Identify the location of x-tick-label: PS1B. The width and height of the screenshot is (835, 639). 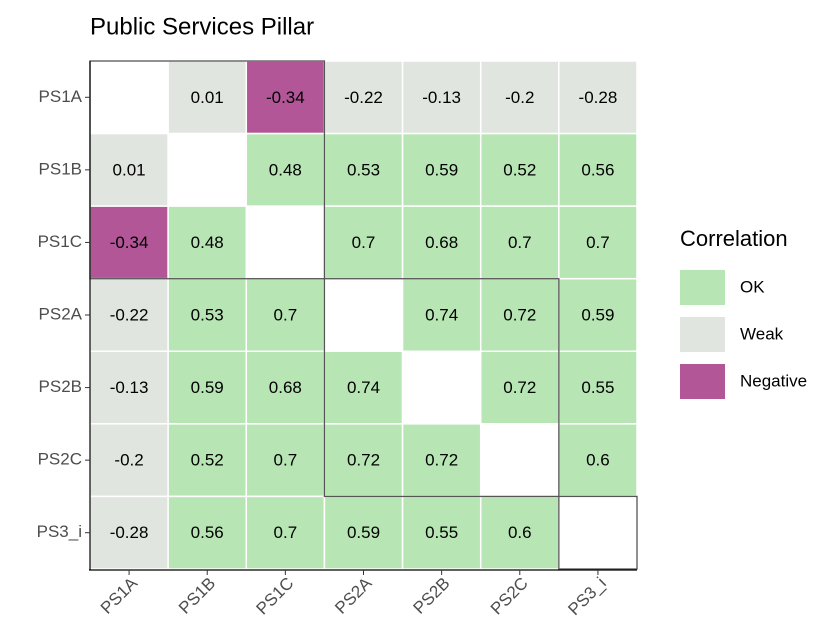
(197, 596).